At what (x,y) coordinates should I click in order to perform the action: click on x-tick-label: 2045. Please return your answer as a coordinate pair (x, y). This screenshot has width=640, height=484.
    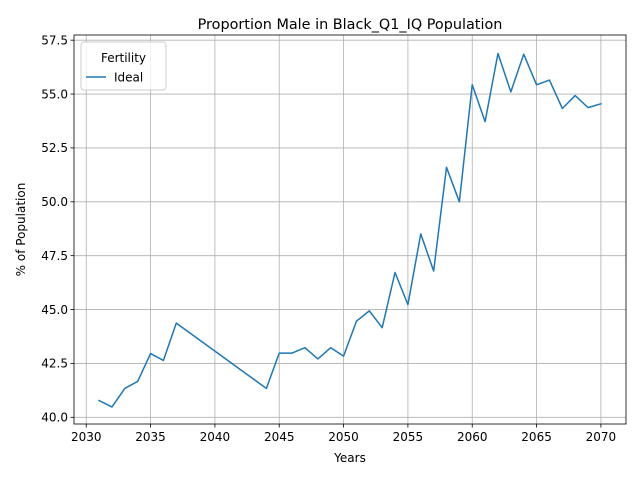
    Looking at the image, I should click on (279, 437).